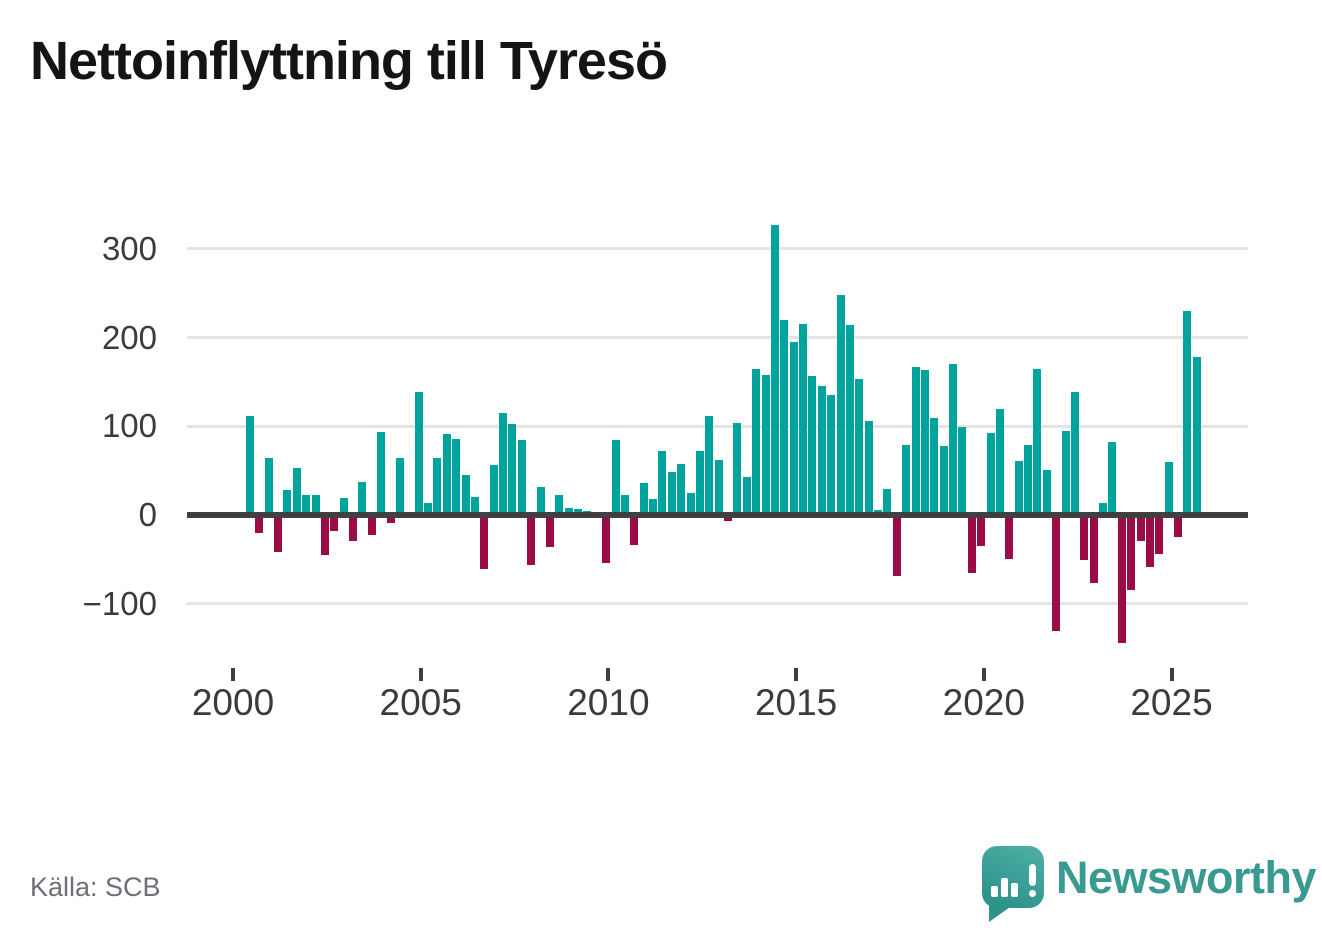 The width and height of the screenshot is (1322, 939). I want to click on bar-2012K3, so click(709, 466).